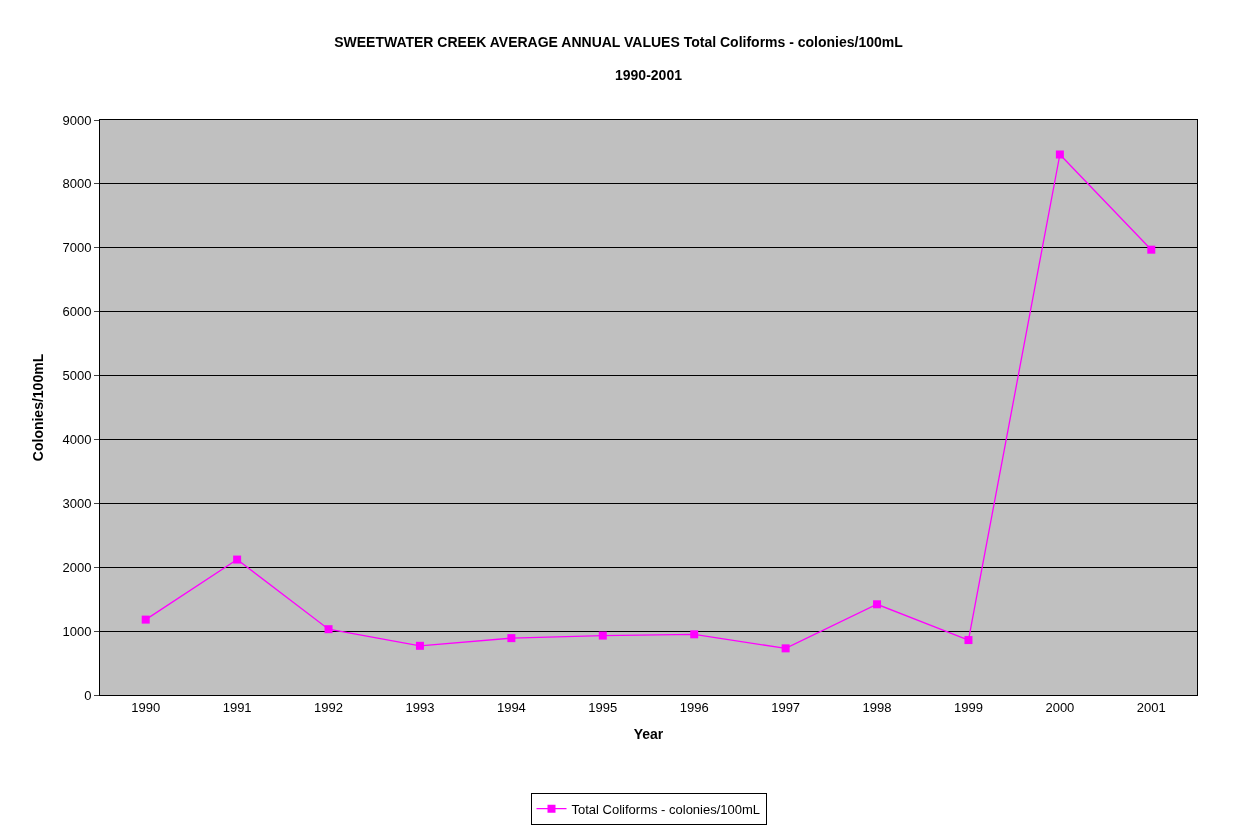  I want to click on y-tick-label: 0, so click(88, 695).